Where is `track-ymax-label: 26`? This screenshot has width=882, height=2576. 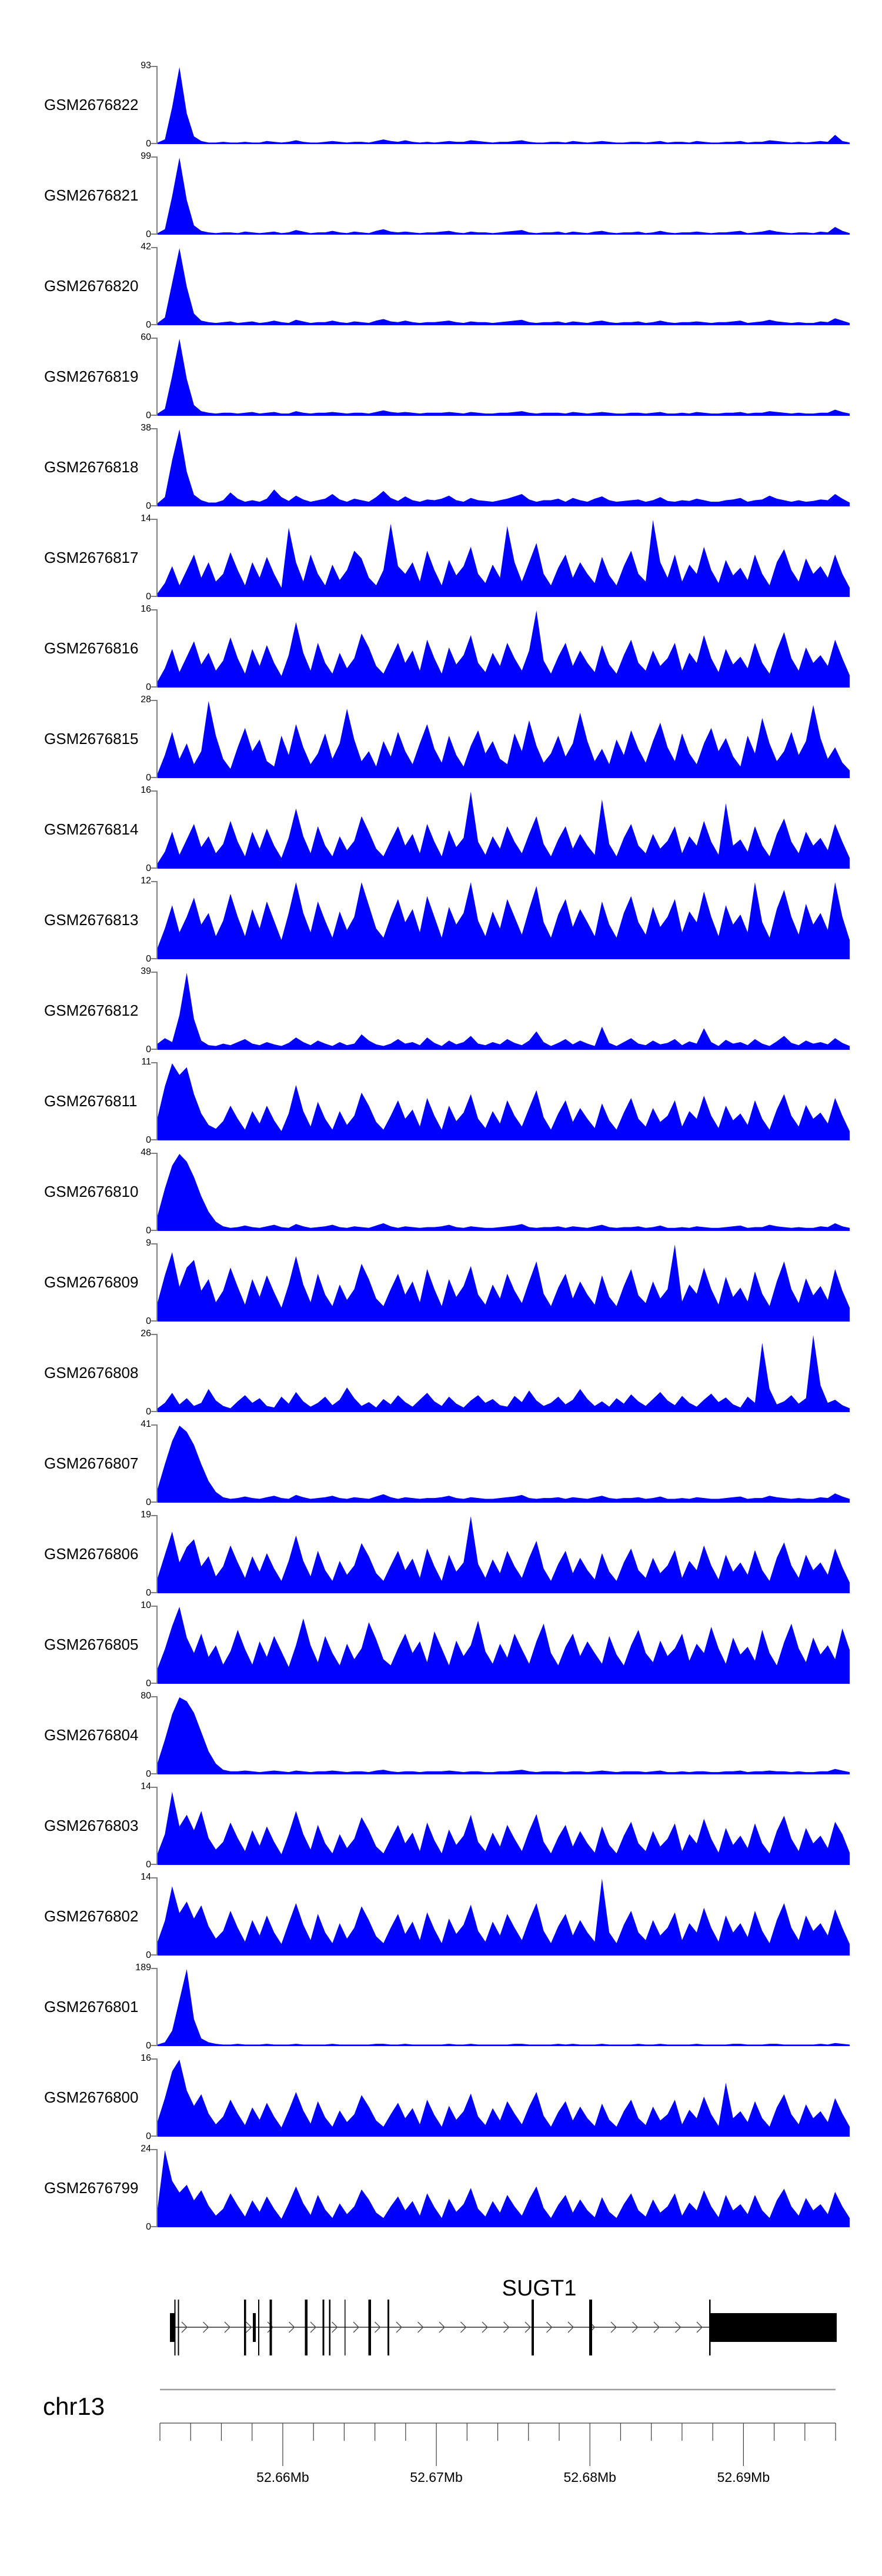 track-ymax-label: 26 is located at coordinates (146, 1334).